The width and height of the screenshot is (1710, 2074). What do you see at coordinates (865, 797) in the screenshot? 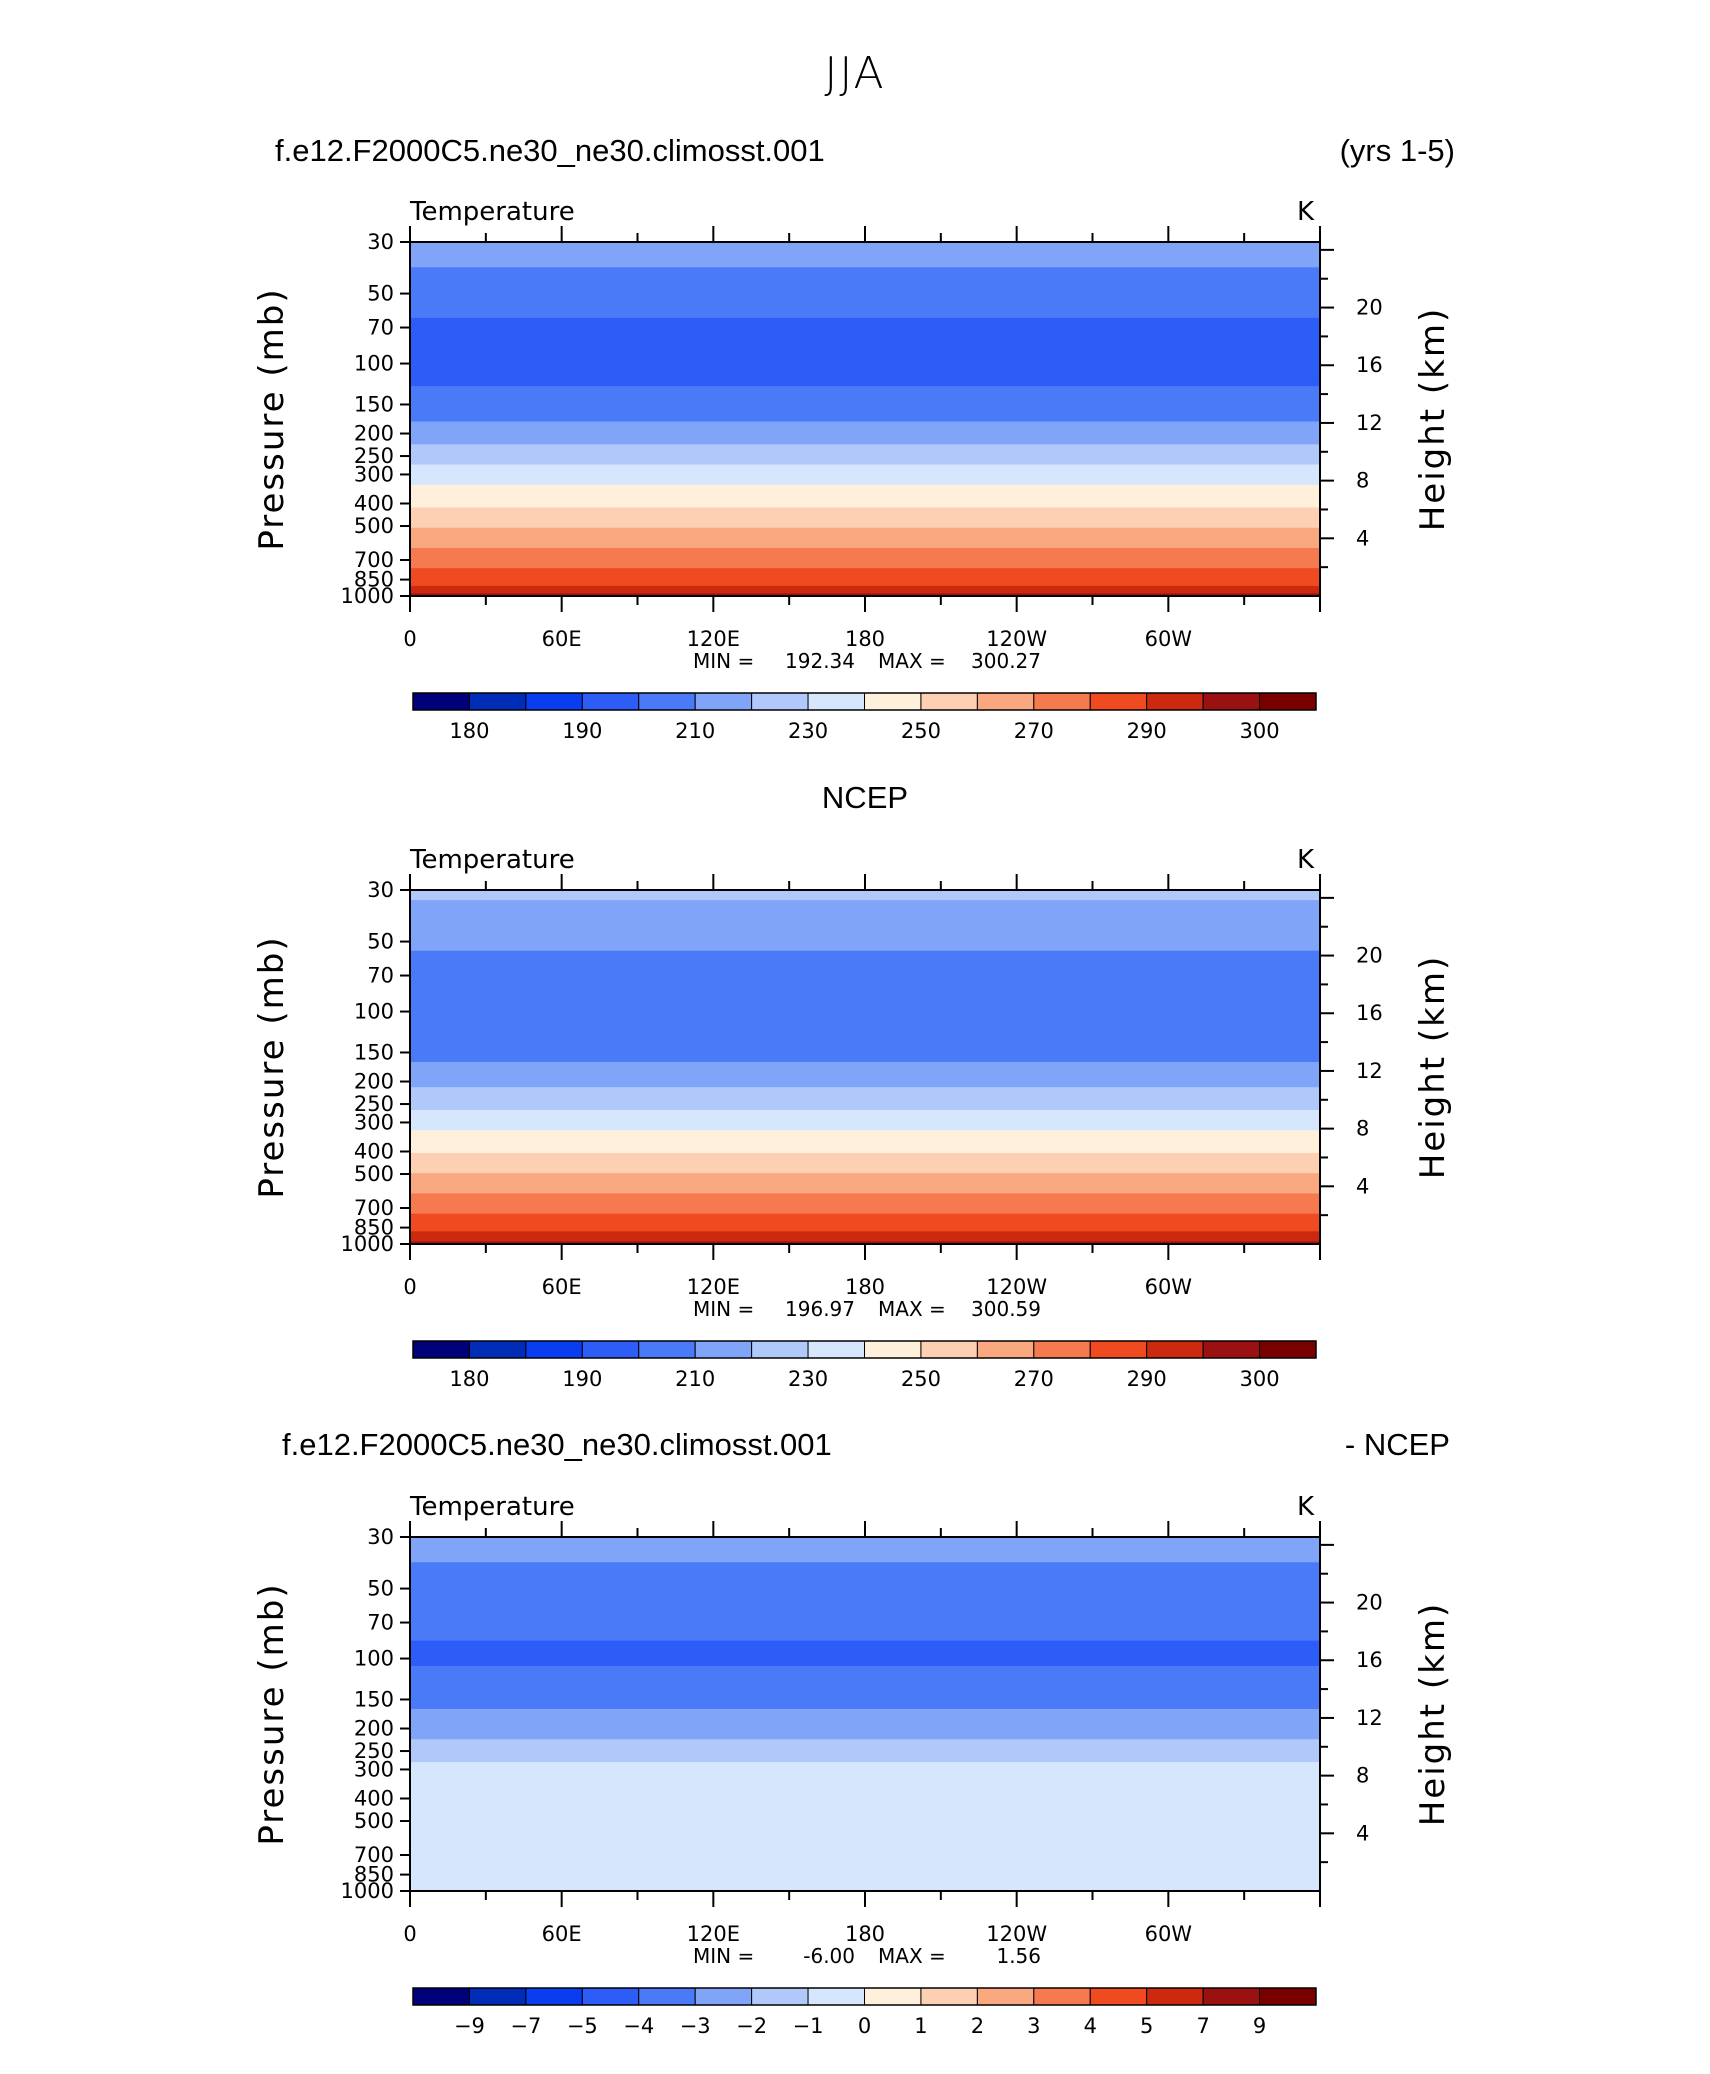
I see `panel-2-title-center: NCEP` at bounding box center [865, 797].